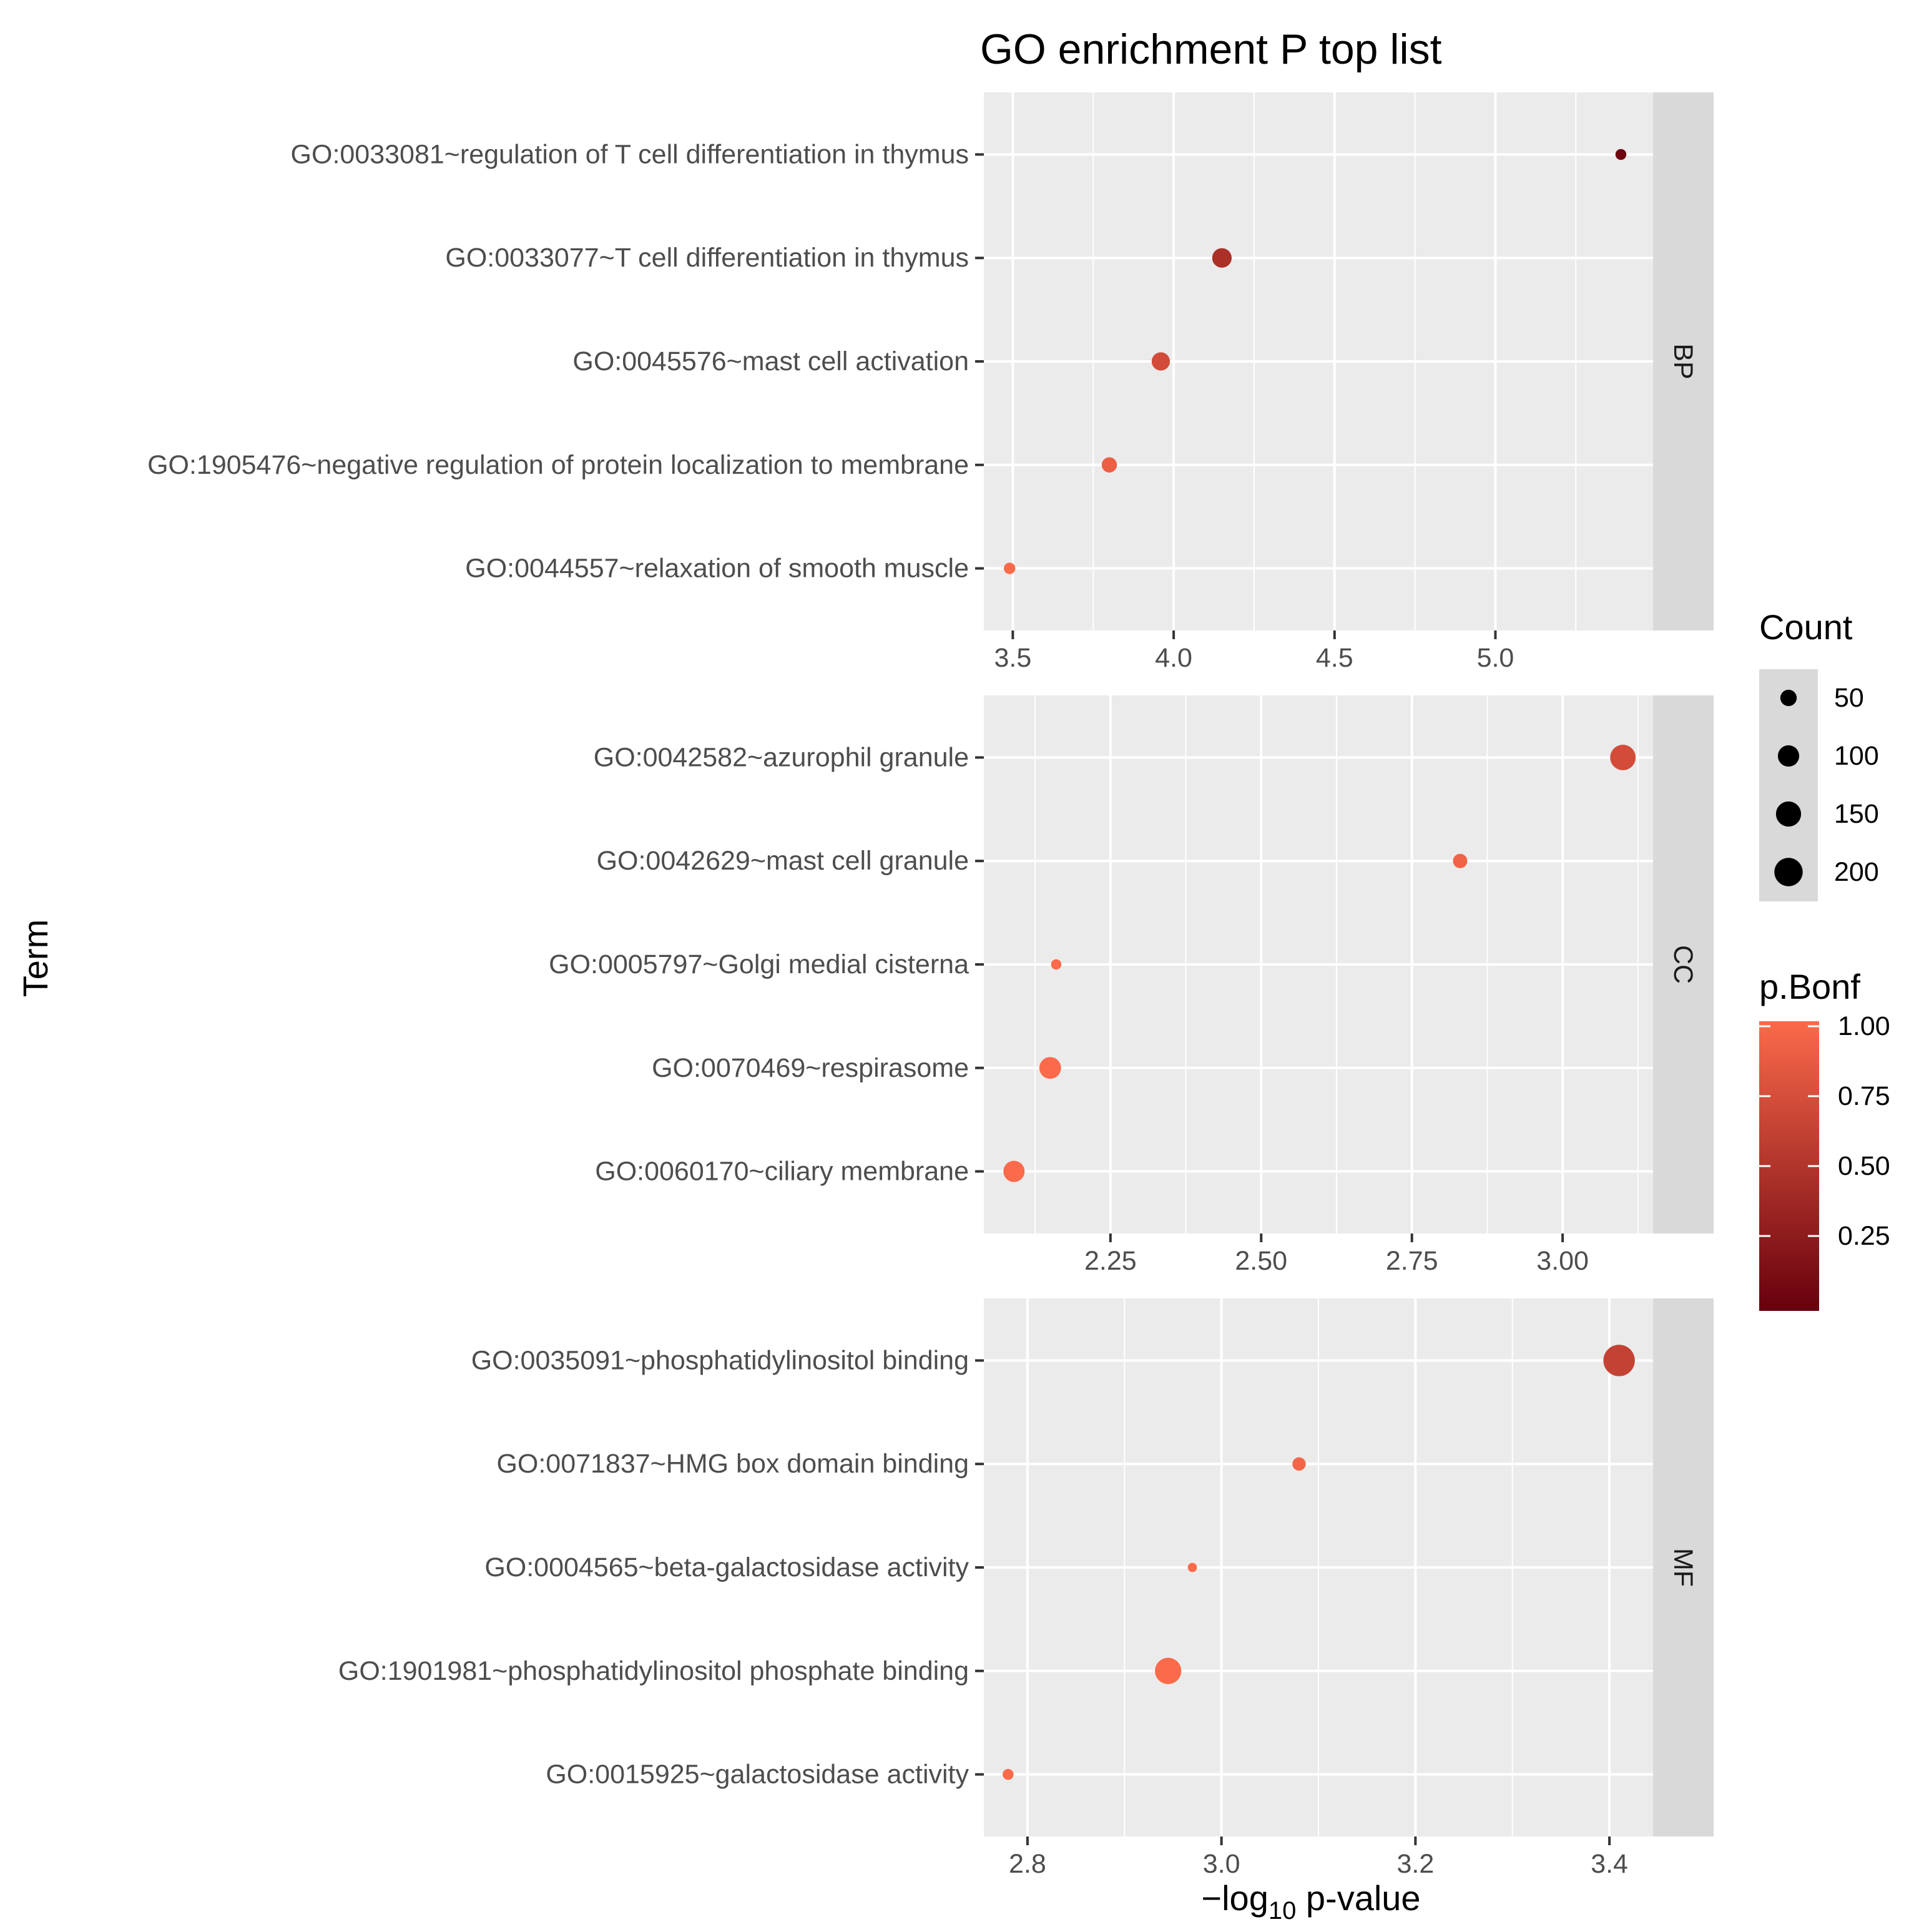 The image size is (1914, 1932). What do you see at coordinates (1857, 872) in the screenshot?
I see `legend-count-label: 200` at bounding box center [1857, 872].